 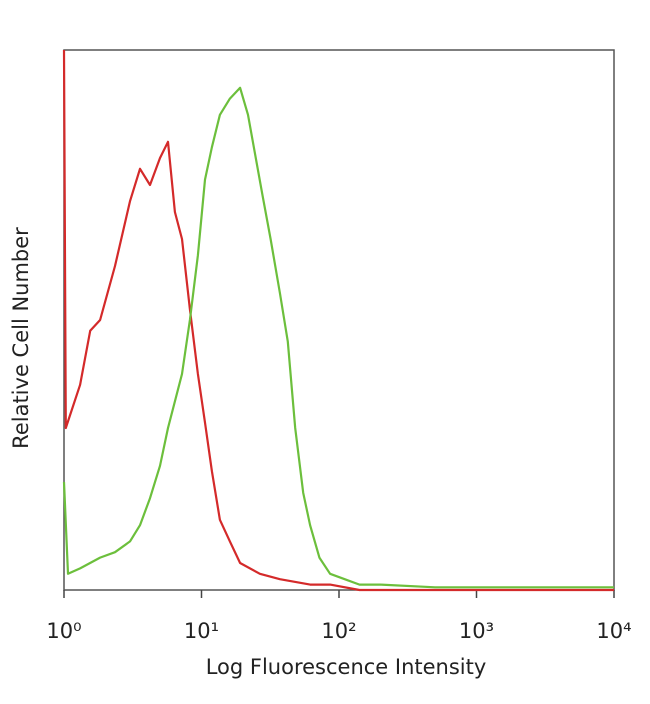 What do you see at coordinates (63, 631) in the screenshot?
I see `x-tick-label: 10⁰` at bounding box center [63, 631].